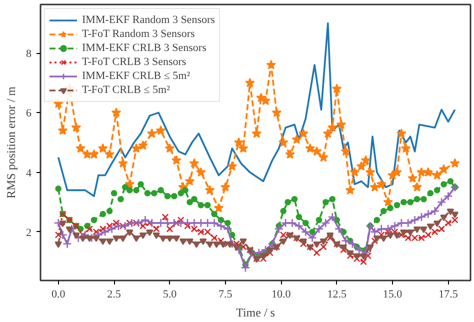  I want to click on x-tick-label: 10.0, so click(281, 294).